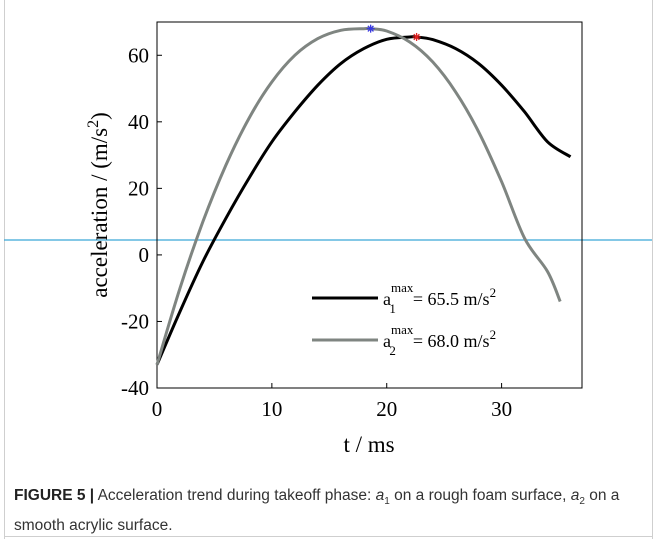 This screenshot has height=539, width=655. Describe the element at coordinates (54, 495) in the screenshot. I see `caption-label: FIGURE 5 |` at that location.